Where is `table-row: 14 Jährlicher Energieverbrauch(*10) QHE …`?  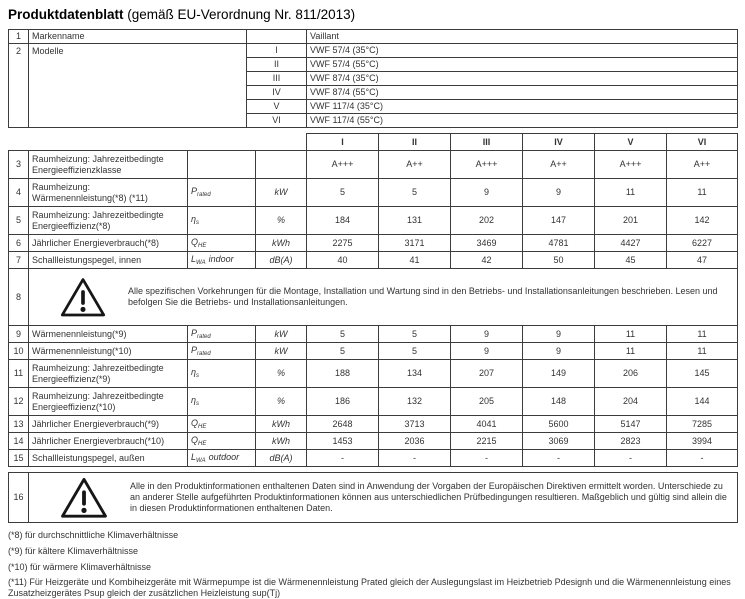 table-row: 14 Jährlicher Energieverbrauch(*10) QHE … is located at coordinates (373, 441).